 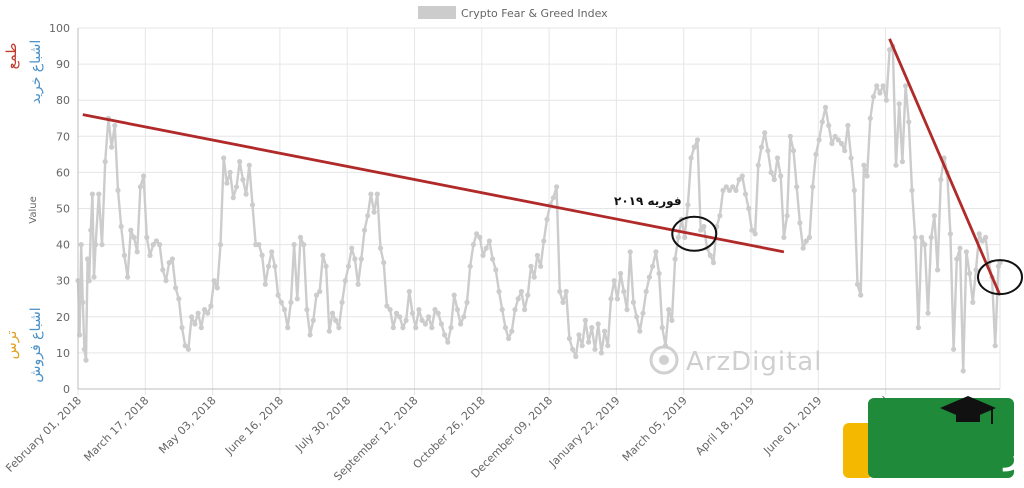 What do you see at coordinates (12, 345) in the screenshot?
I see `fear-label: ترس` at bounding box center [12, 345].